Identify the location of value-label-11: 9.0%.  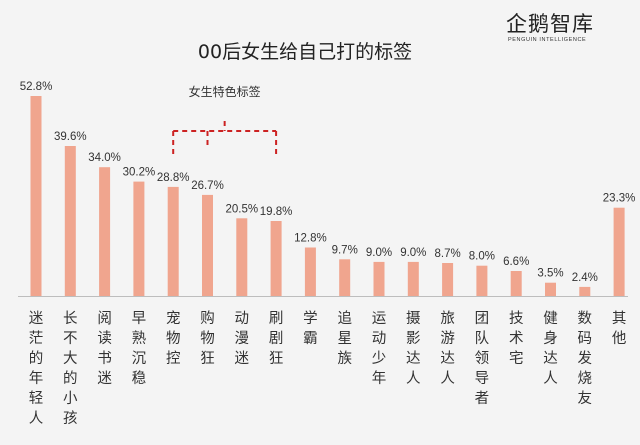
(413, 253).